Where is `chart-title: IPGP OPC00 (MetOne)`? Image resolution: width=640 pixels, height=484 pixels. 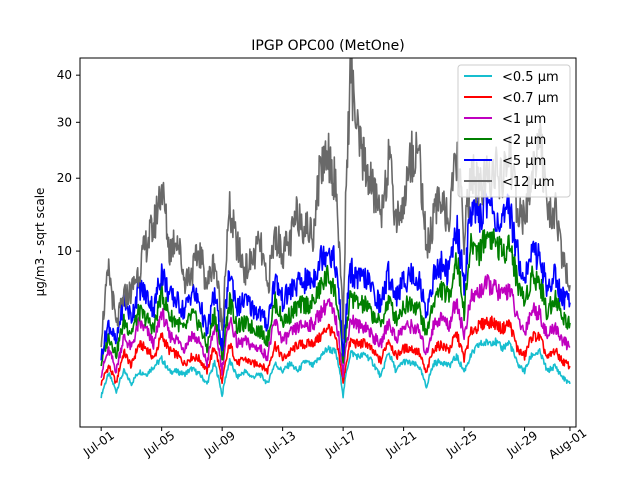
chart-title: IPGP OPC00 (MetOne) is located at coordinates (327, 46).